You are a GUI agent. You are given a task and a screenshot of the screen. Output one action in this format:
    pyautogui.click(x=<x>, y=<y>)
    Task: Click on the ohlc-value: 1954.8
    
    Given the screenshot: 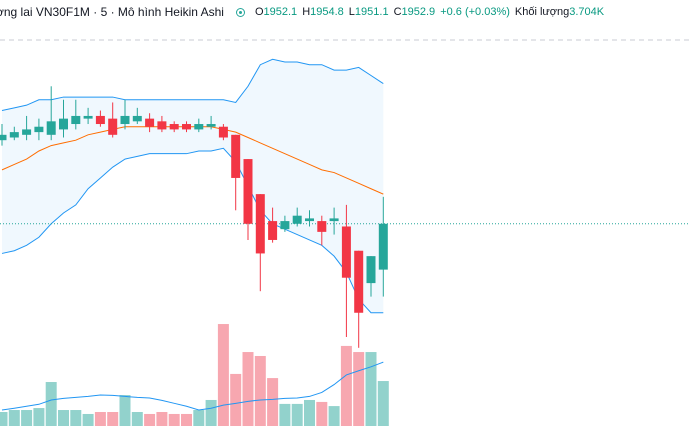 What is the action you would take?
    pyautogui.click(x=327, y=12)
    